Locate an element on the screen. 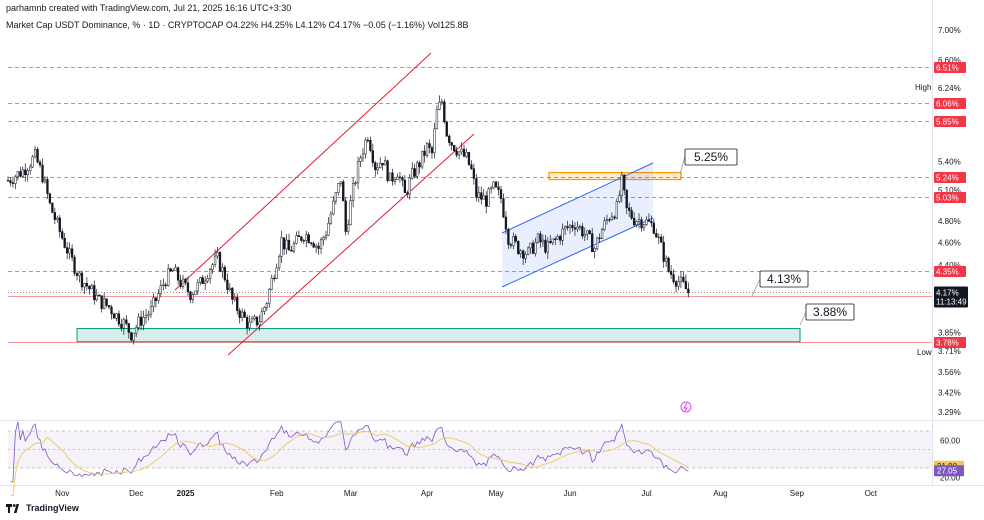 The image size is (984, 520). price-tick-label: 3.71% is located at coordinates (949, 351).